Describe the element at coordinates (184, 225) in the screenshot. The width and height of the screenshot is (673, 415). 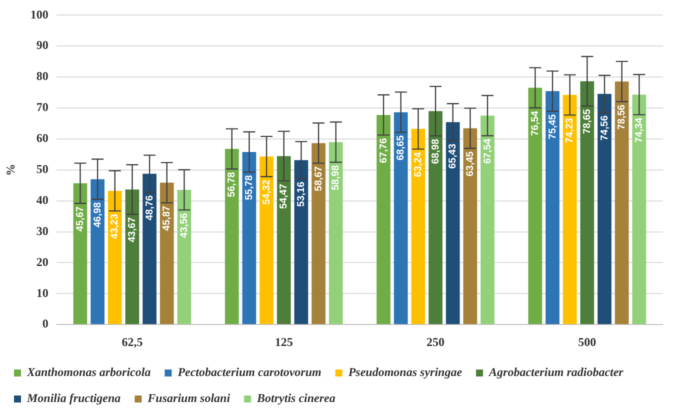
I see `data-label: 43,56` at that location.